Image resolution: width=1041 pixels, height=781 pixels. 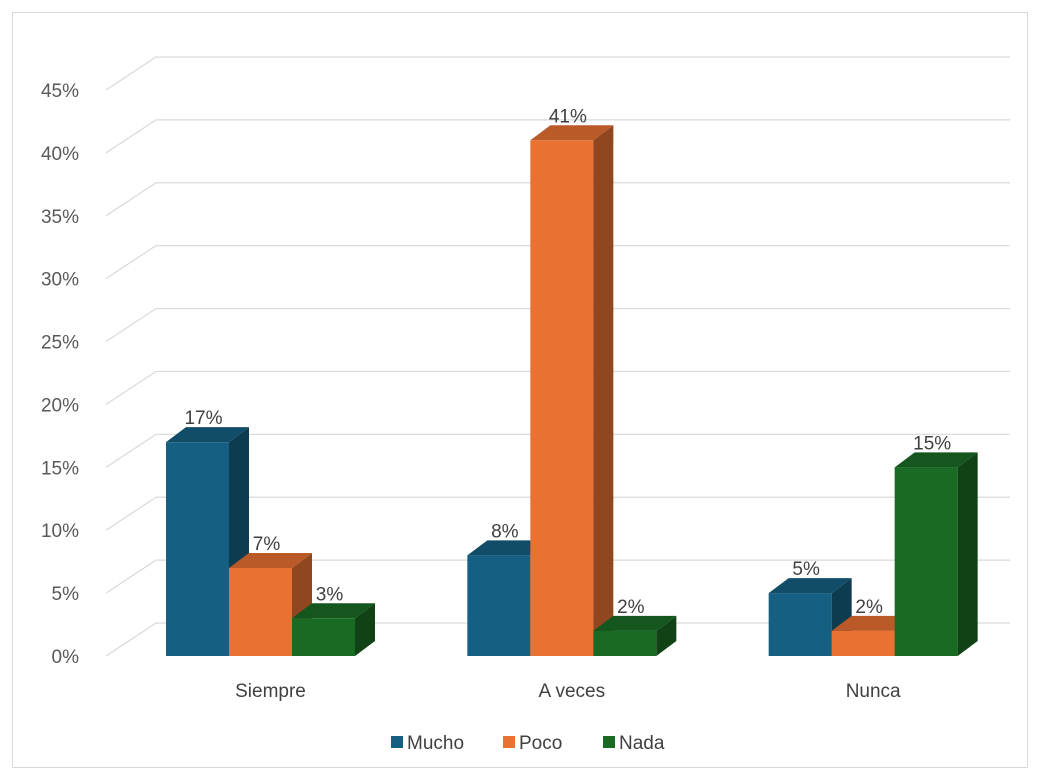 I want to click on y-tick-label: 25%, so click(x=60, y=343).